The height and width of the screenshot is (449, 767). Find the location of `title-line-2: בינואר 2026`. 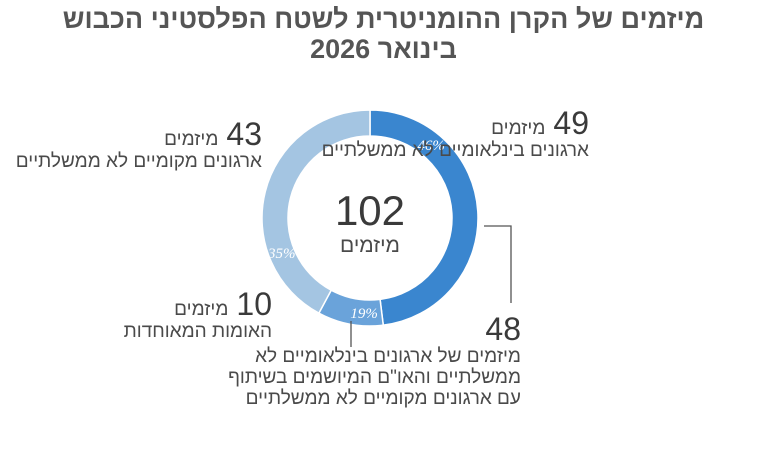

title-line-2: בינואר 2026 is located at coordinates (383, 49).